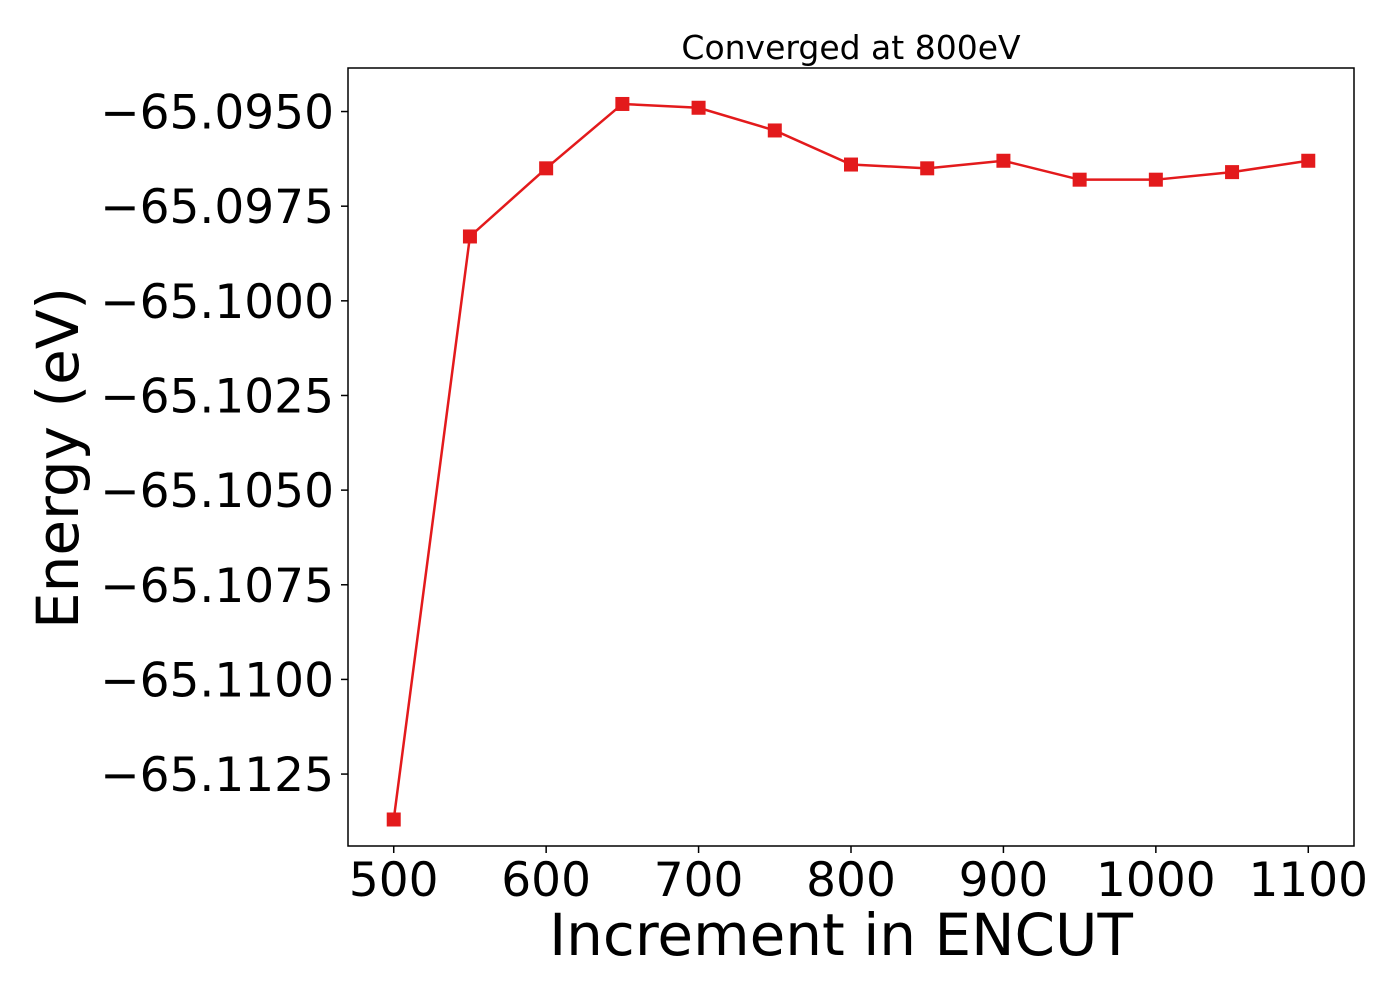  What do you see at coordinates (217, 586) in the screenshot?
I see `y-tick-label: −65.1075` at bounding box center [217, 586].